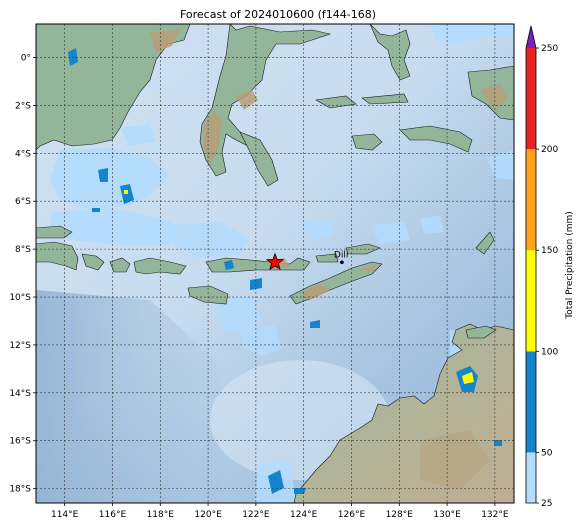  What do you see at coordinates (208, 515) in the screenshot?
I see `lon-tick-label: 120°E` at bounding box center [208, 515].